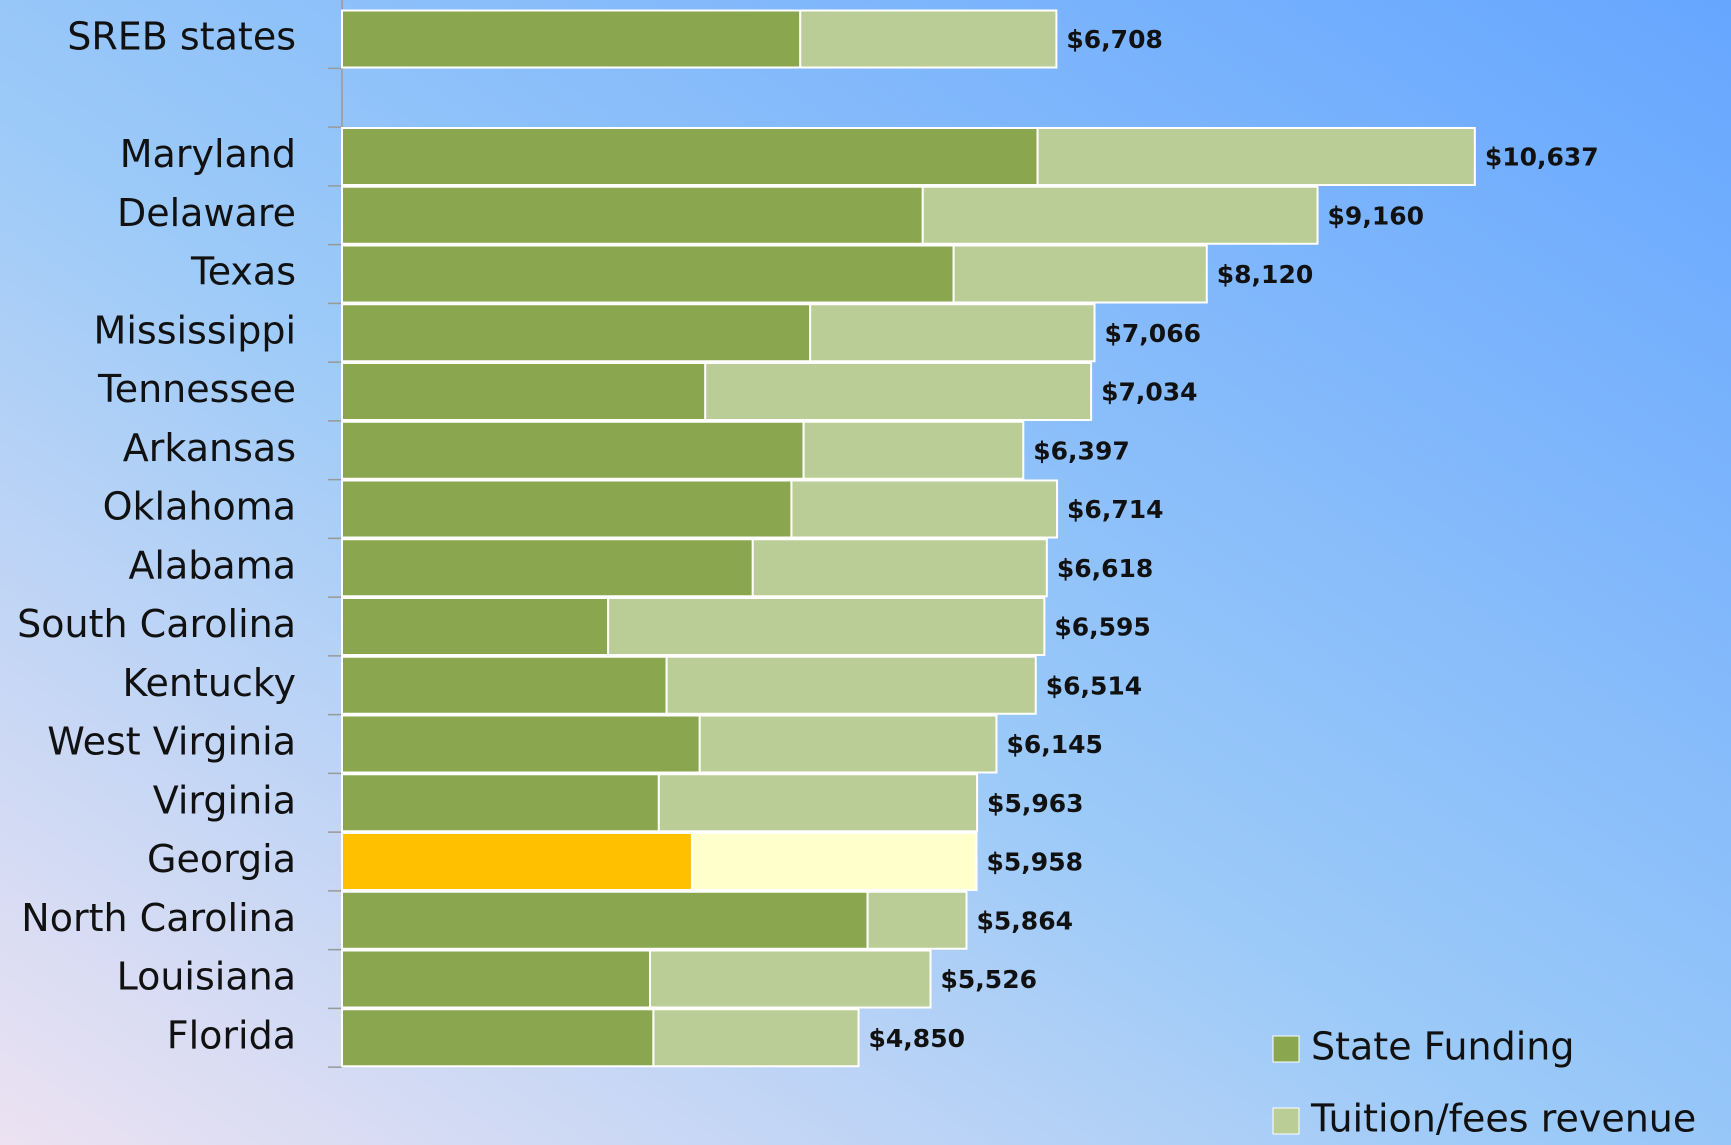 The height and width of the screenshot is (1145, 1731). I want to click on category-label: North Carolina, so click(158, 918).